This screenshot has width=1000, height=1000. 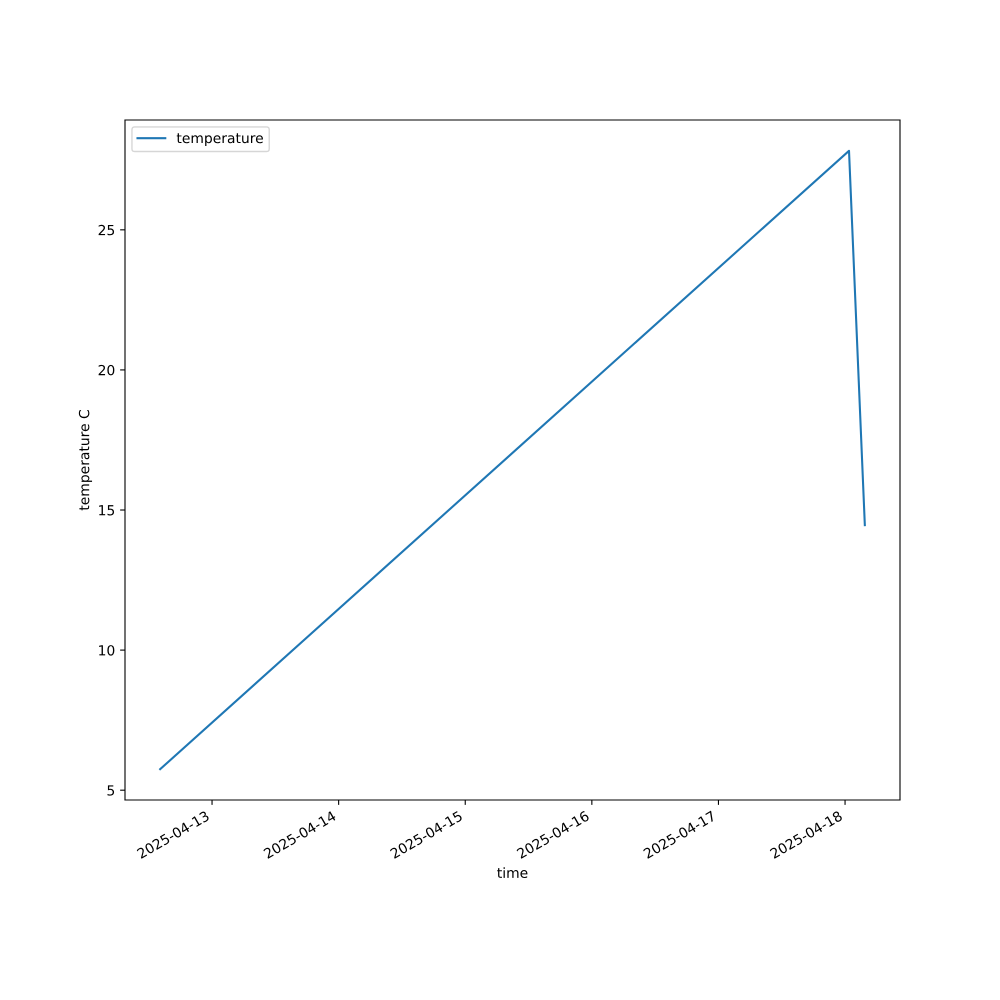 What do you see at coordinates (106, 370) in the screenshot?
I see `y-tick-label: 20` at bounding box center [106, 370].